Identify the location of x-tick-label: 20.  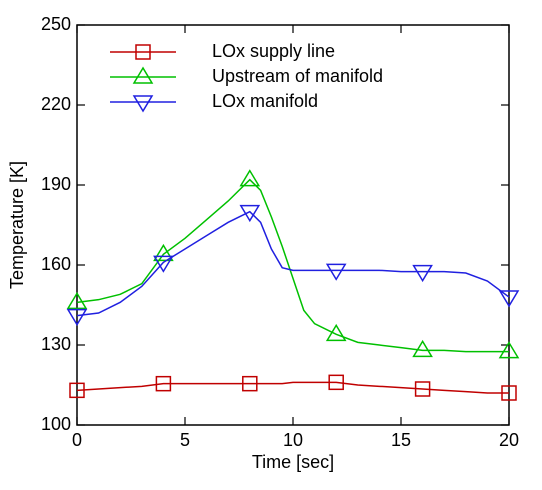
(509, 440).